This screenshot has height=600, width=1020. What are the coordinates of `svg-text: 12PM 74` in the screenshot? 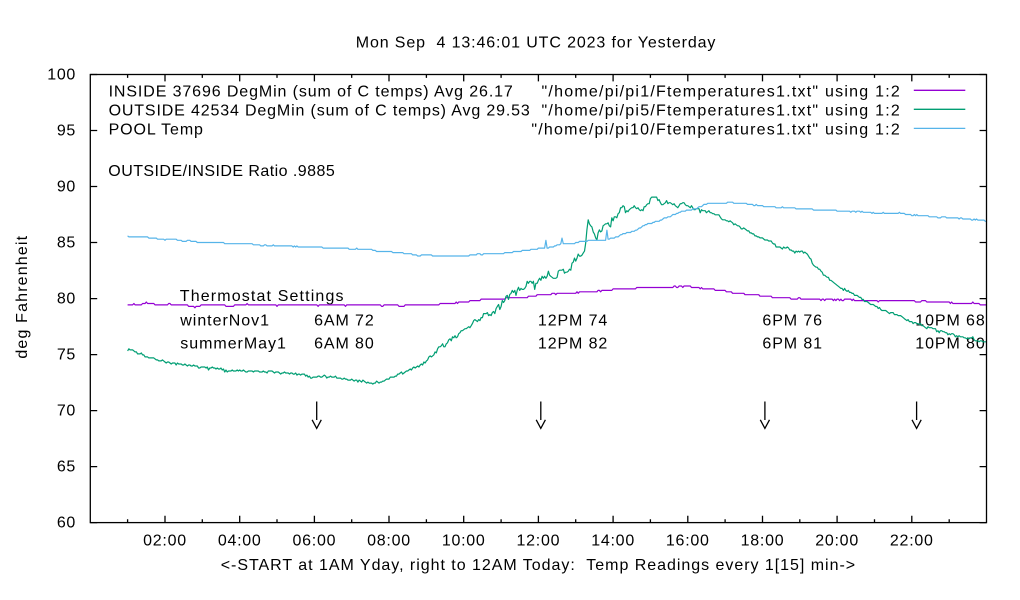 It's located at (573, 320).